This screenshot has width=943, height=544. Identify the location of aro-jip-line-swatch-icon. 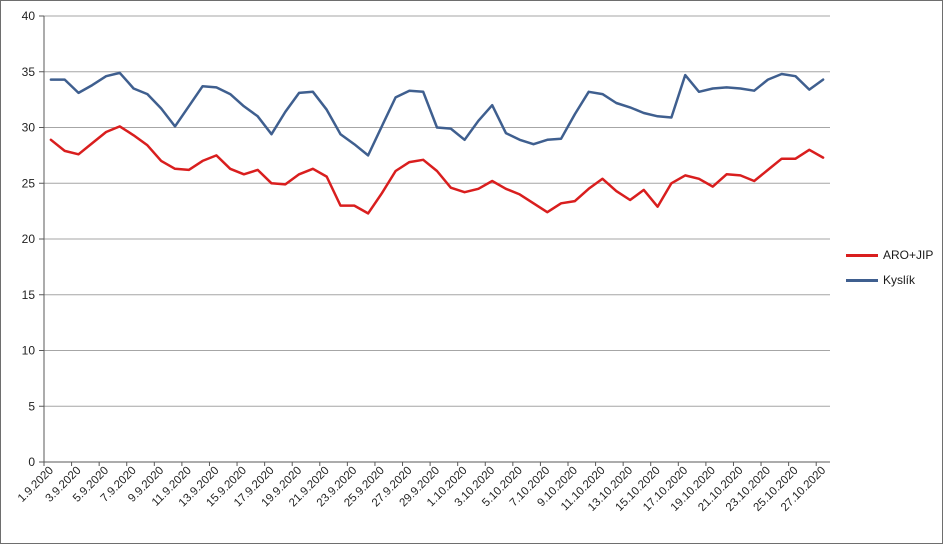
(862, 255).